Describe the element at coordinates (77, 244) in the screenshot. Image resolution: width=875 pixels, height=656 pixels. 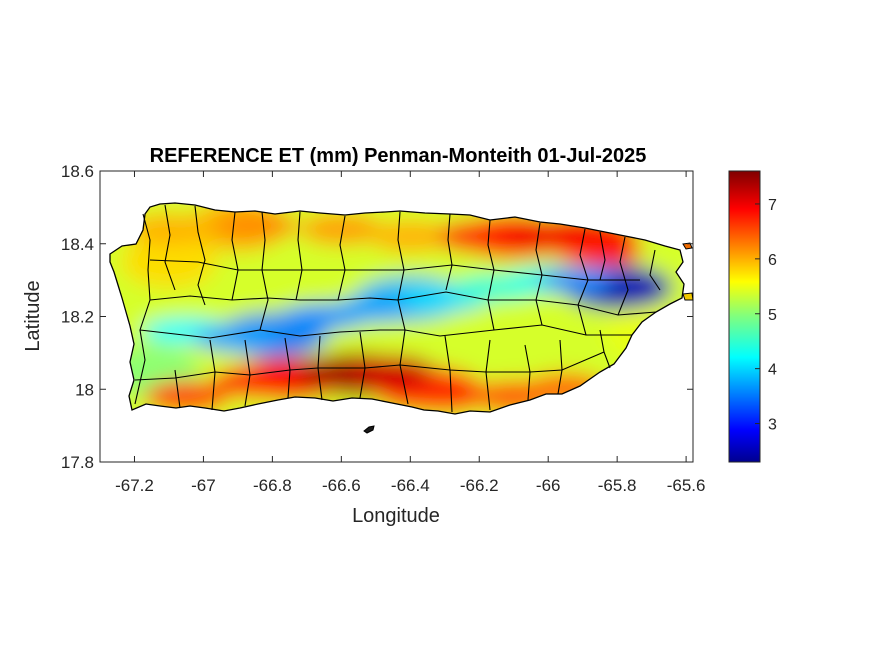
I see `y-tick-label: 18.4` at that location.